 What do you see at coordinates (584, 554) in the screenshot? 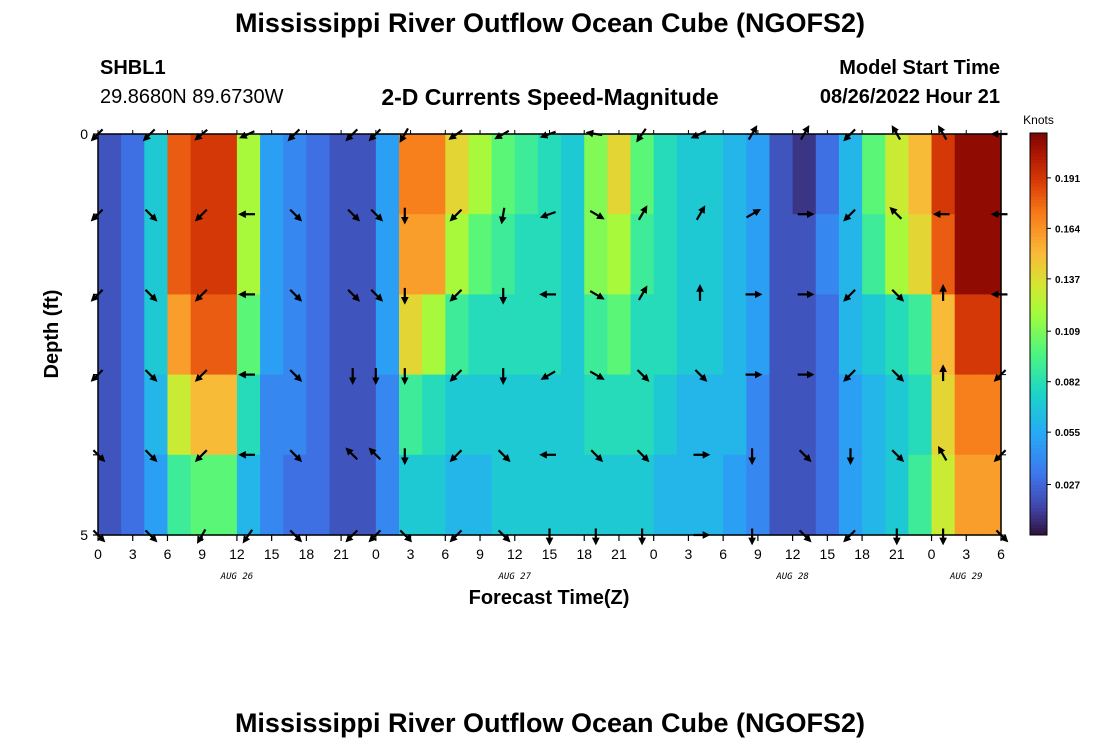
I see `x-tick-label: 18` at bounding box center [584, 554].